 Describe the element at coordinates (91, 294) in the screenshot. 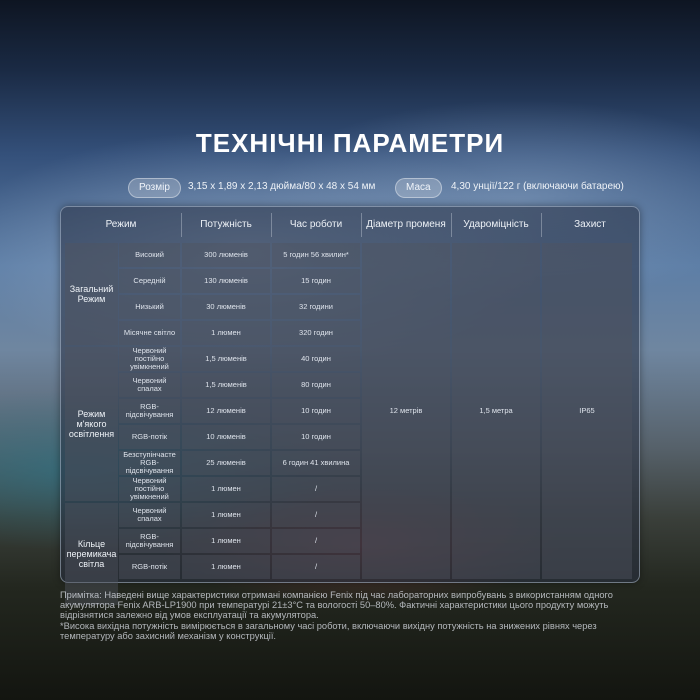

I see `group-label: Загальний Режим` at that location.